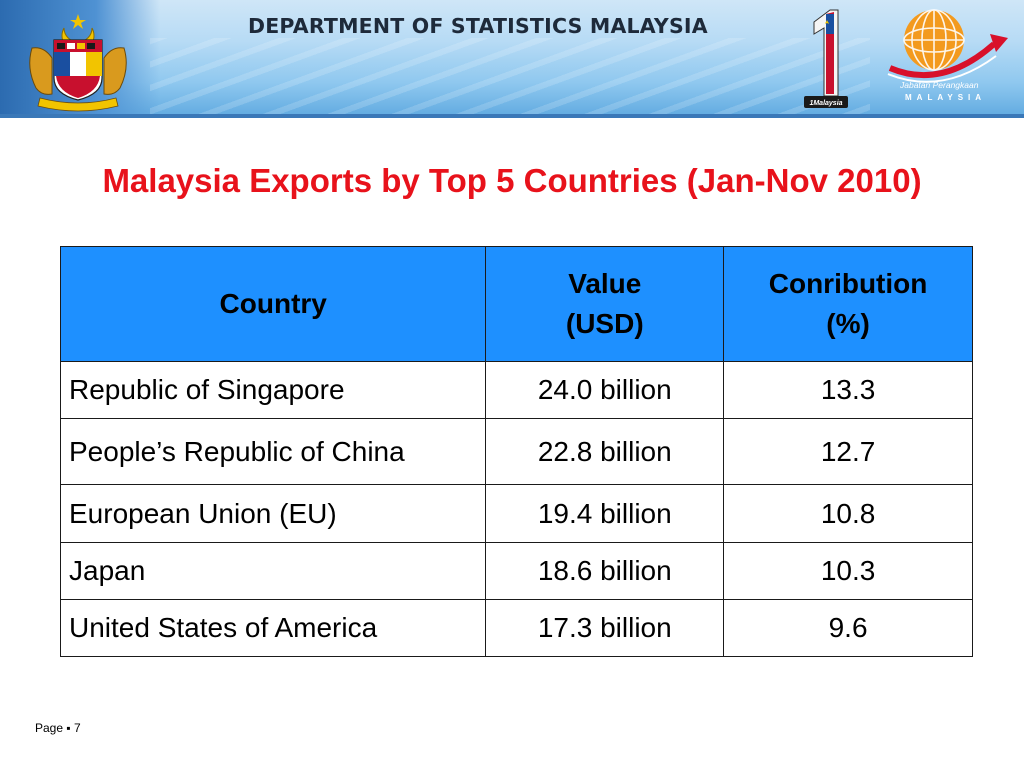  Describe the element at coordinates (848, 390) in the screenshot. I see `cell-contribution: 13.3` at that location.